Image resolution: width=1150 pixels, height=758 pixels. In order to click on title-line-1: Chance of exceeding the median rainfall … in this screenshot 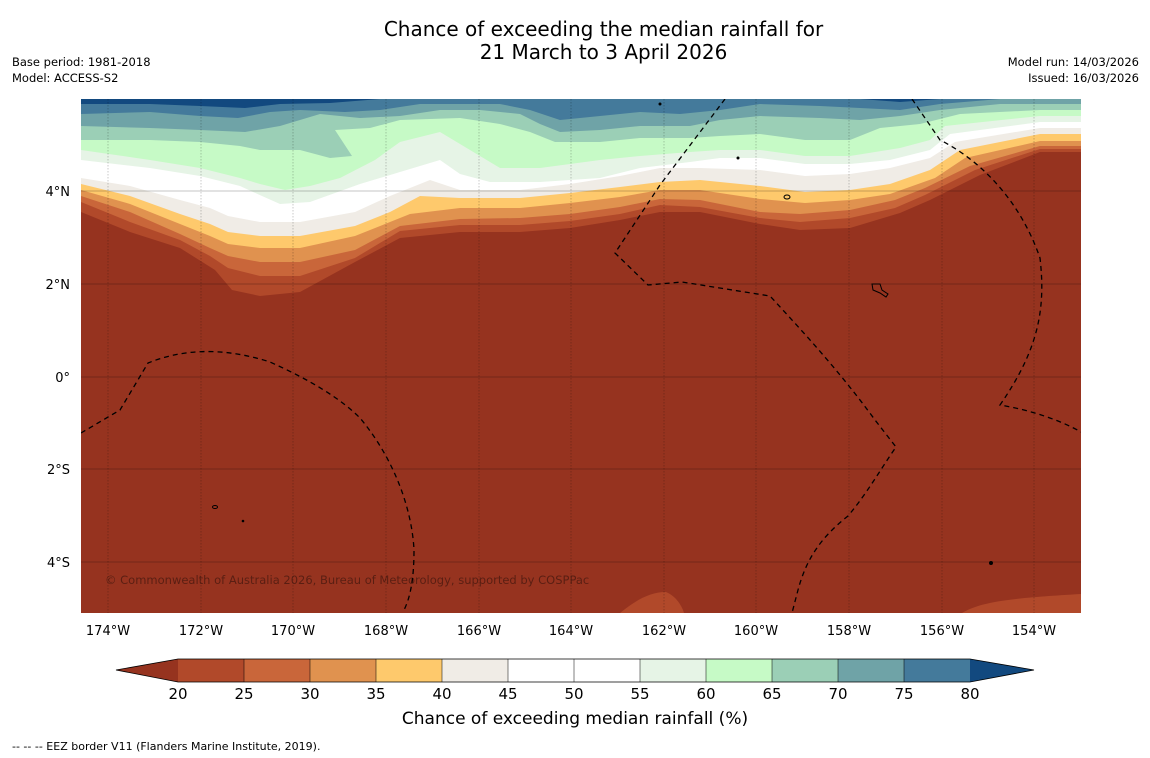, I will do `click(603, 29)`.